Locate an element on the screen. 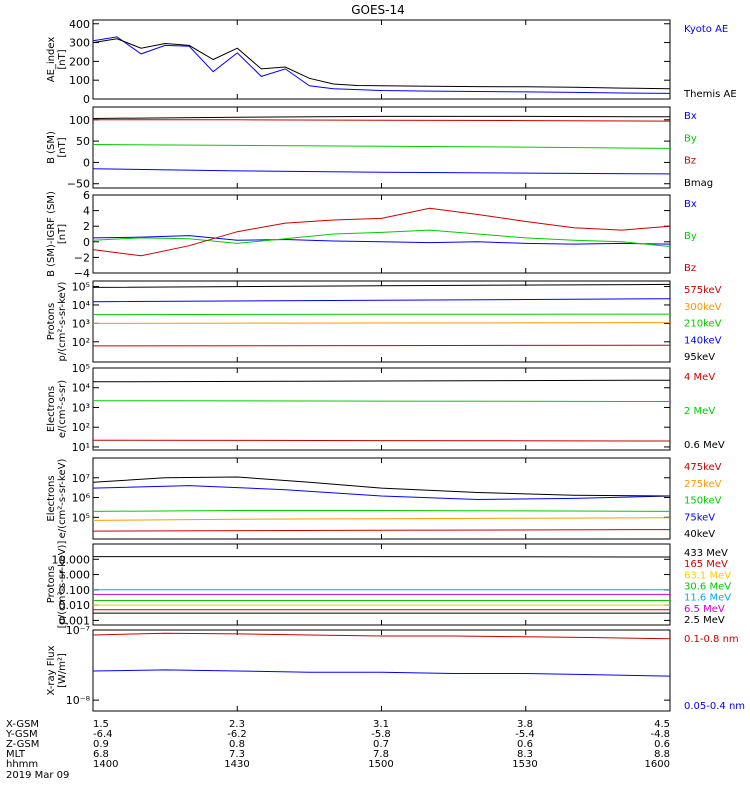 Image resolution: width=750 pixels, height=800 pixels. legend-label: 11.6 MeV is located at coordinates (707, 598).